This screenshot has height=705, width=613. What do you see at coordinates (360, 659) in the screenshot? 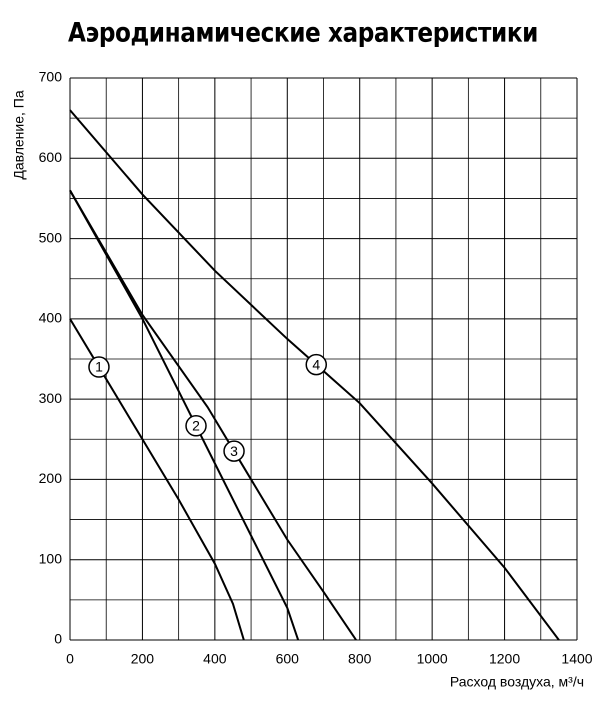
I see `x-tick-label: 800` at bounding box center [360, 659].